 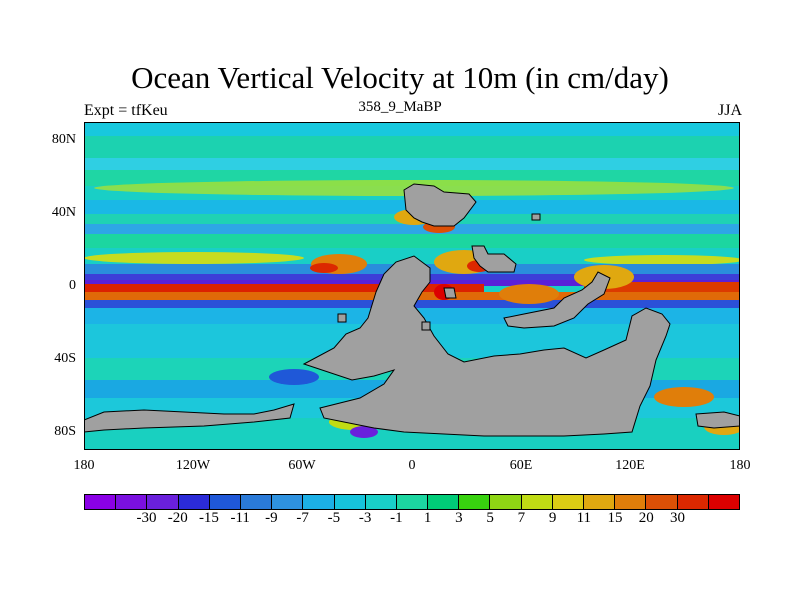 What do you see at coordinates (490, 518) in the screenshot?
I see `colorbar-label: 5` at bounding box center [490, 518].